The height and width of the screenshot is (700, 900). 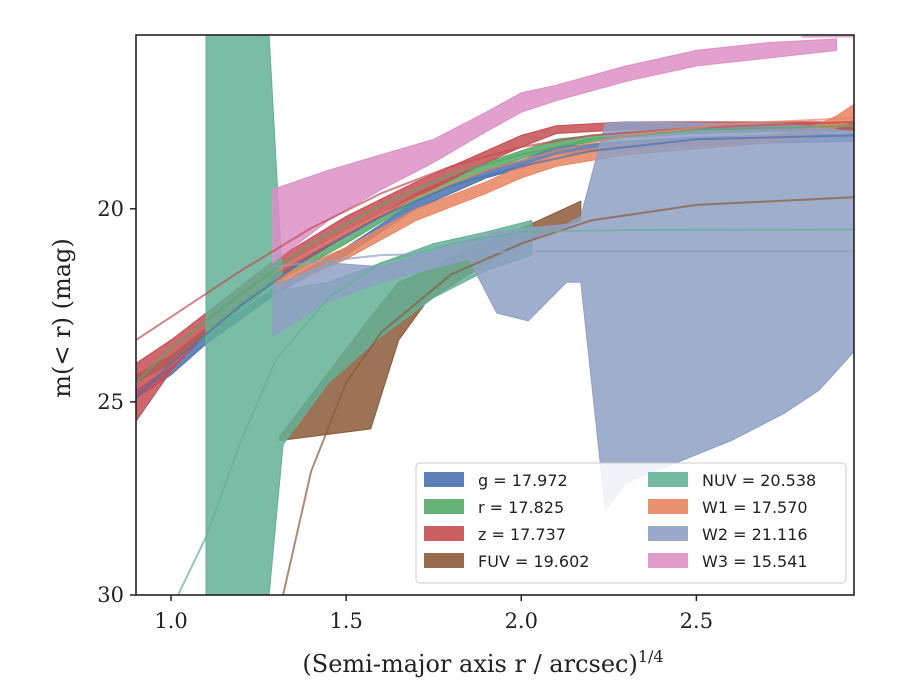 What do you see at coordinates (521, 507) in the screenshot?
I see `legend-label: r = 17.825` at bounding box center [521, 507].